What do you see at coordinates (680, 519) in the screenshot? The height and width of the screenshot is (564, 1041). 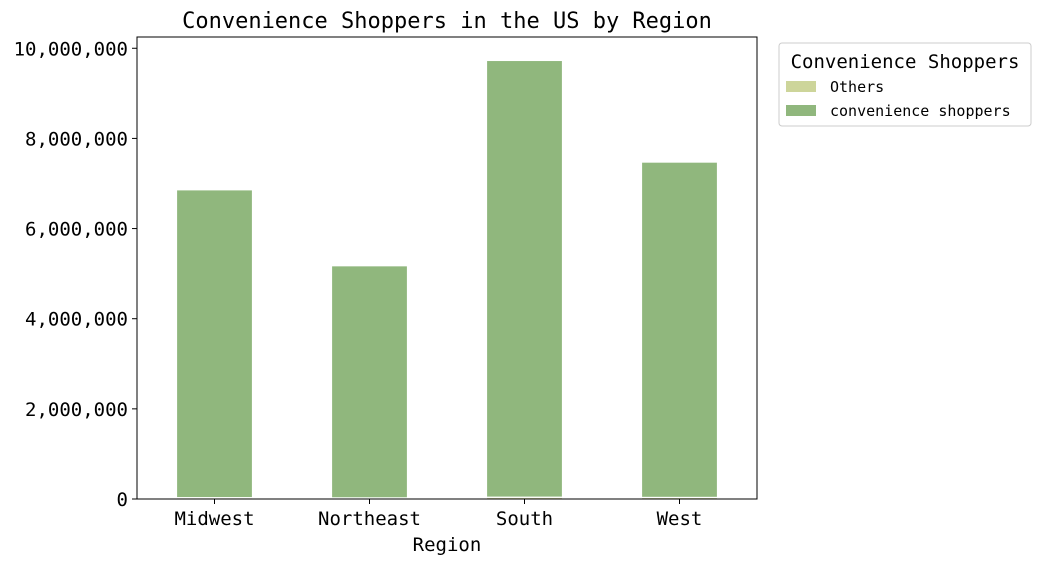 I see `x-tick-label-west: West` at bounding box center [680, 519].